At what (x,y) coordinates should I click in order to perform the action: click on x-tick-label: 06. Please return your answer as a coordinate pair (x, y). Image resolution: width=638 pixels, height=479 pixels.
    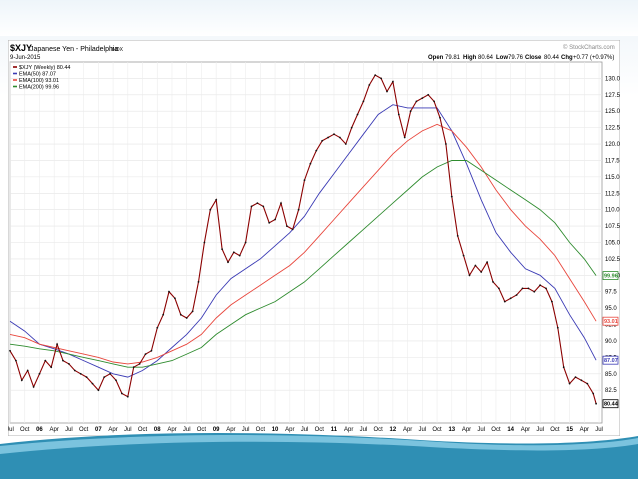
    Looking at the image, I should click on (39, 430).